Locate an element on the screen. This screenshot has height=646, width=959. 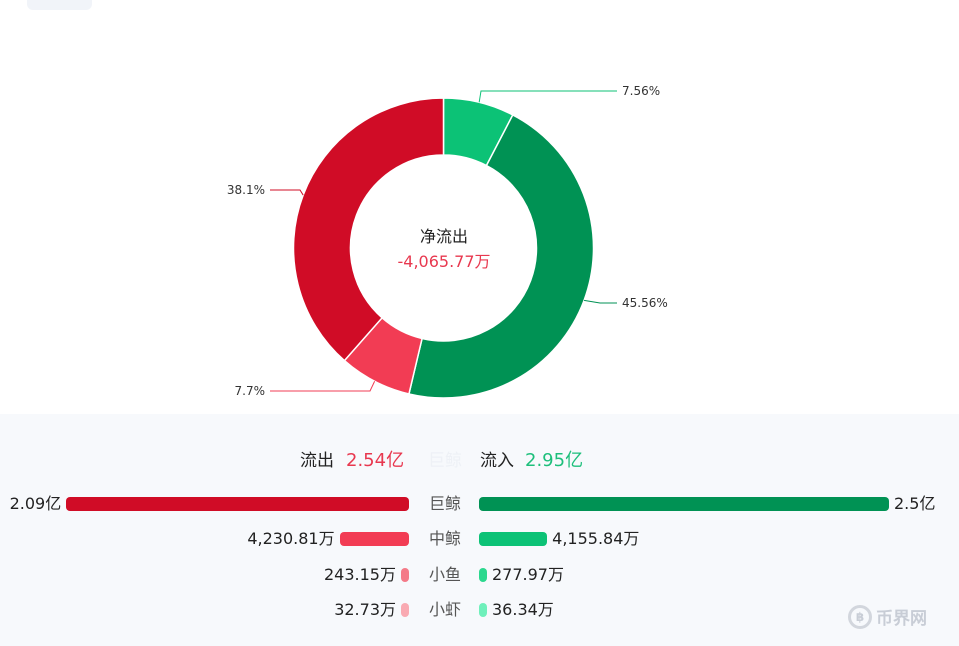
outflow-label: 流出 is located at coordinates (317, 461).